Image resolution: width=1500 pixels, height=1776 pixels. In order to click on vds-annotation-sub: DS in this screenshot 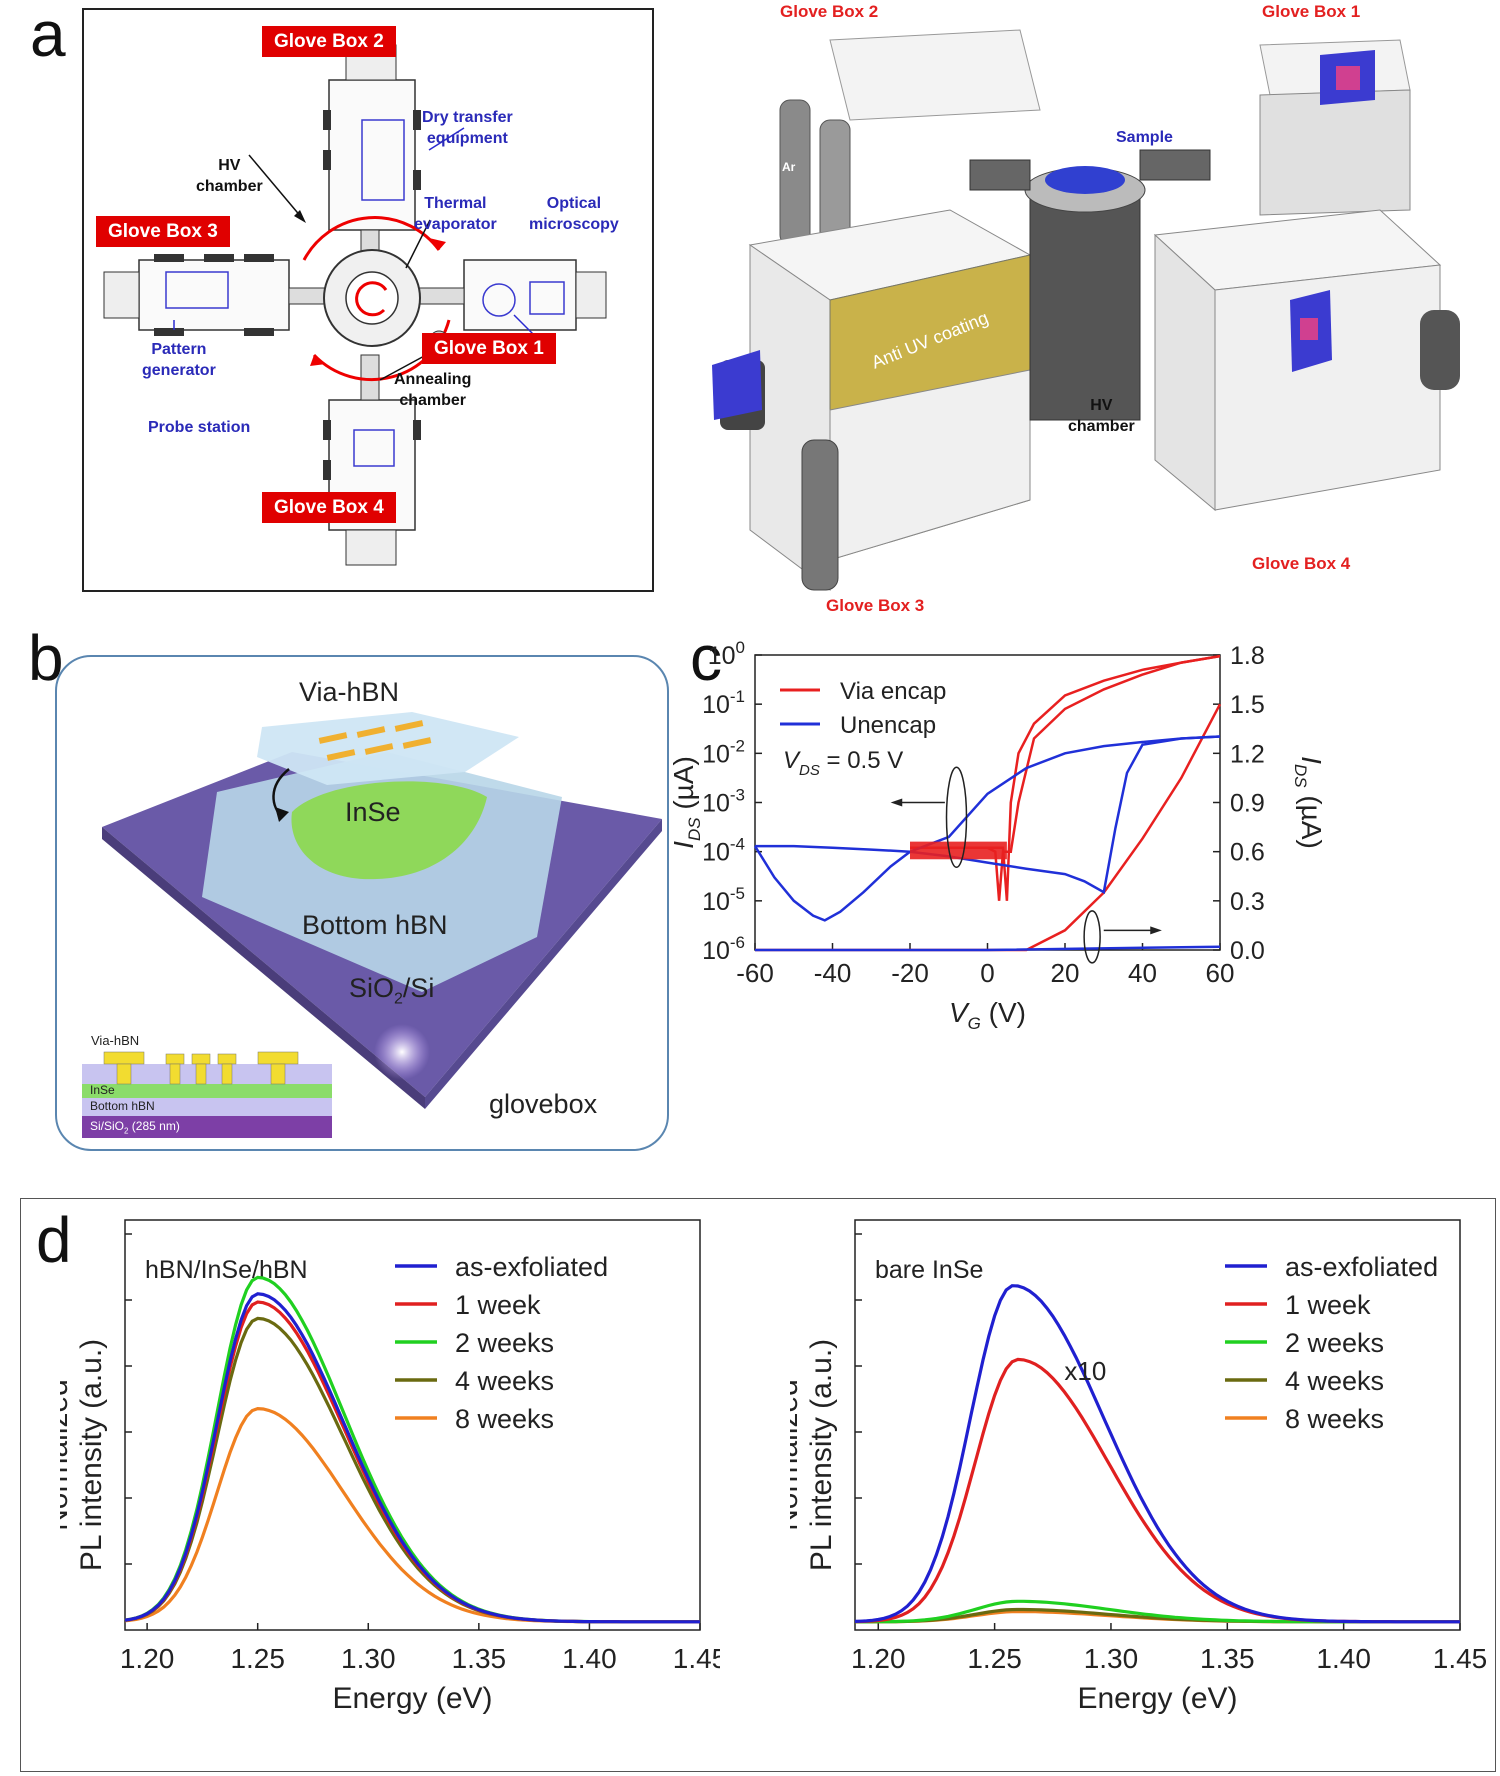, I will do `click(809, 770)`.